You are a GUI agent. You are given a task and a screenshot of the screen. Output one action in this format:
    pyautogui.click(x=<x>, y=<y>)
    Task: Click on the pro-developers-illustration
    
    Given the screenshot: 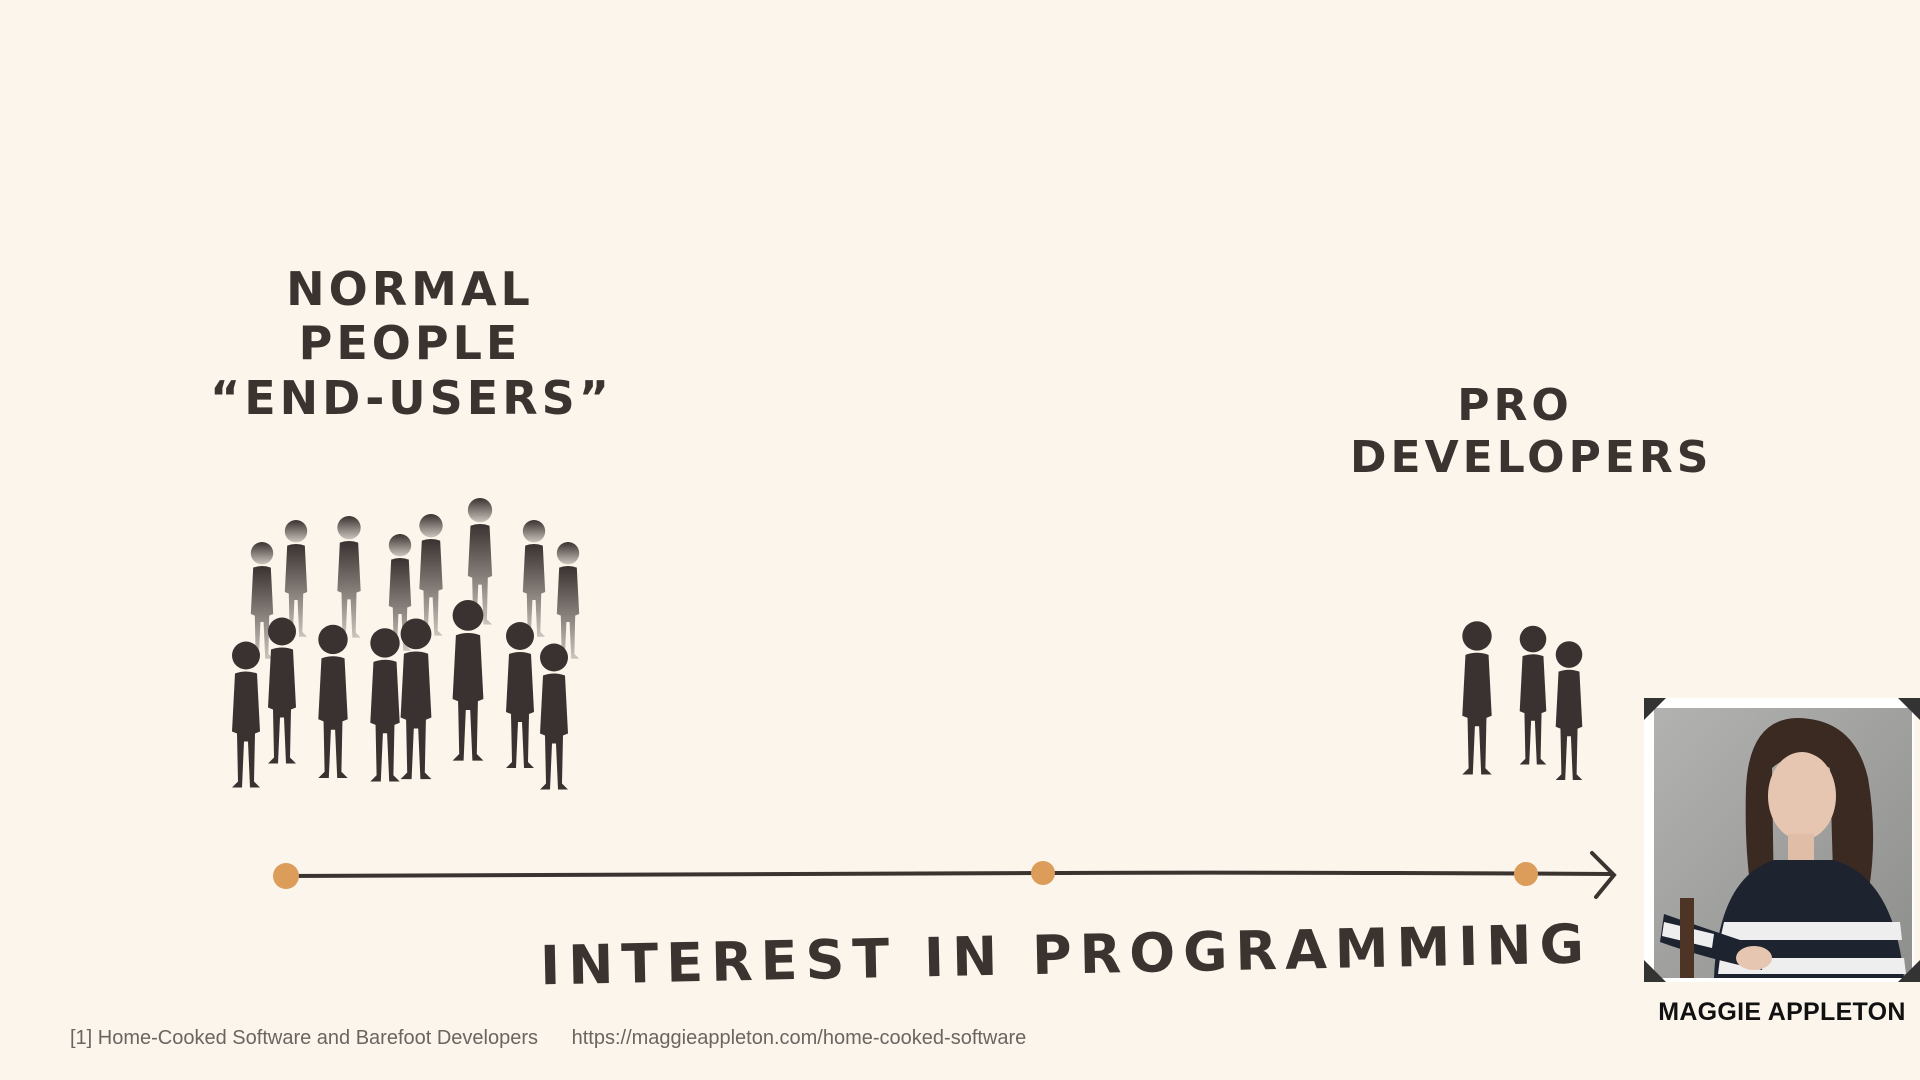 What is the action you would take?
    pyautogui.click(x=1522, y=700)
    